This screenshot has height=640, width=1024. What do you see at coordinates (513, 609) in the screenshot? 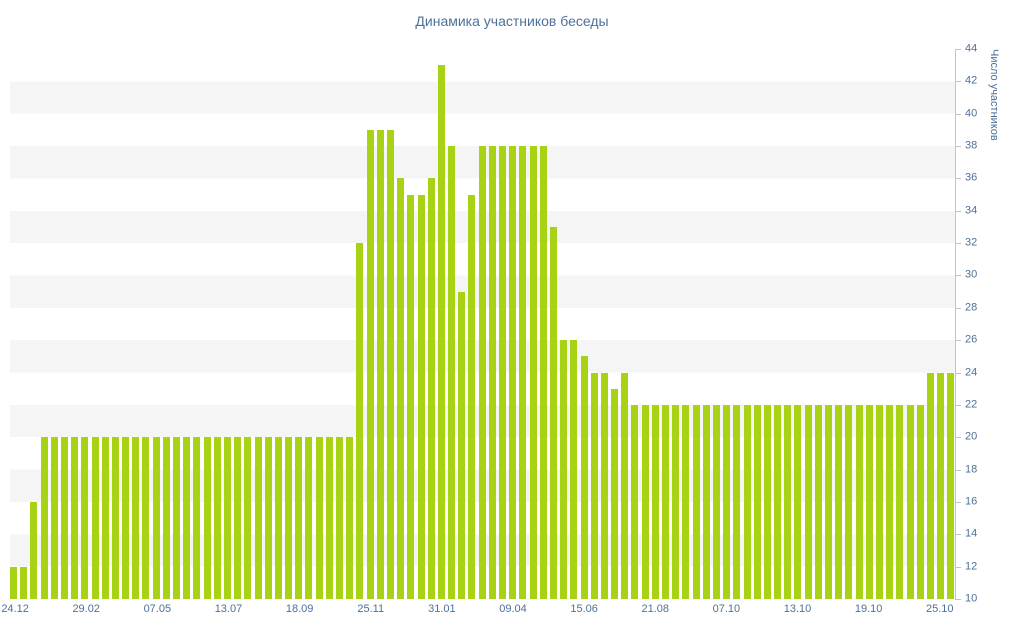
I see `x-tick-label: 09.04` at bounding box center [513, 609].